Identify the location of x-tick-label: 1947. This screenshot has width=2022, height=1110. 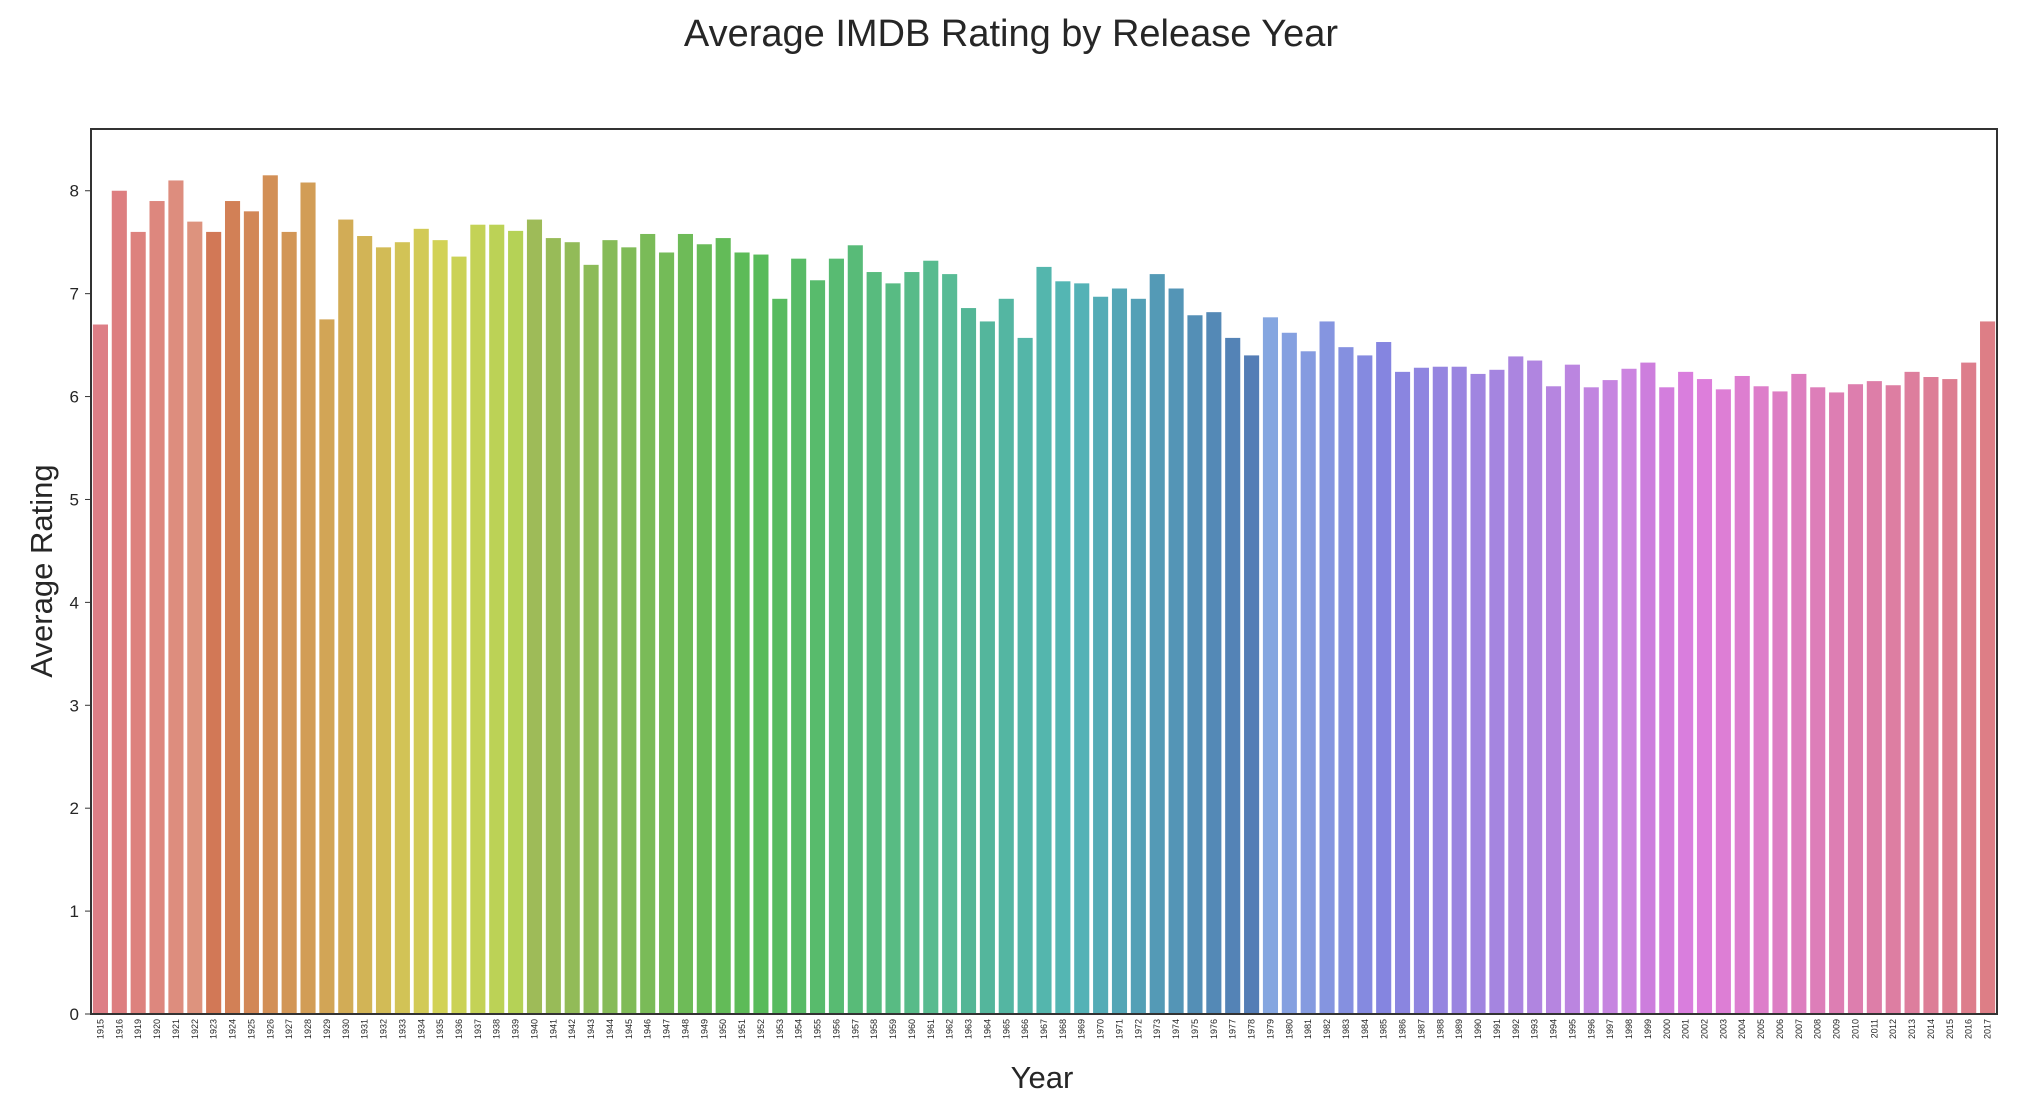
(667, 1029).